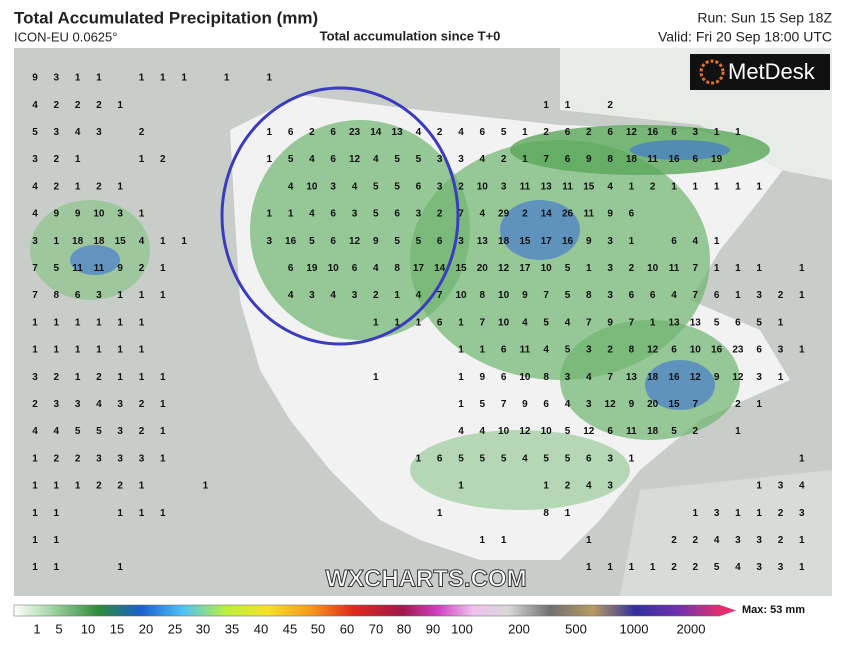  I want to click on grid-value: 15, so click(525, 241).